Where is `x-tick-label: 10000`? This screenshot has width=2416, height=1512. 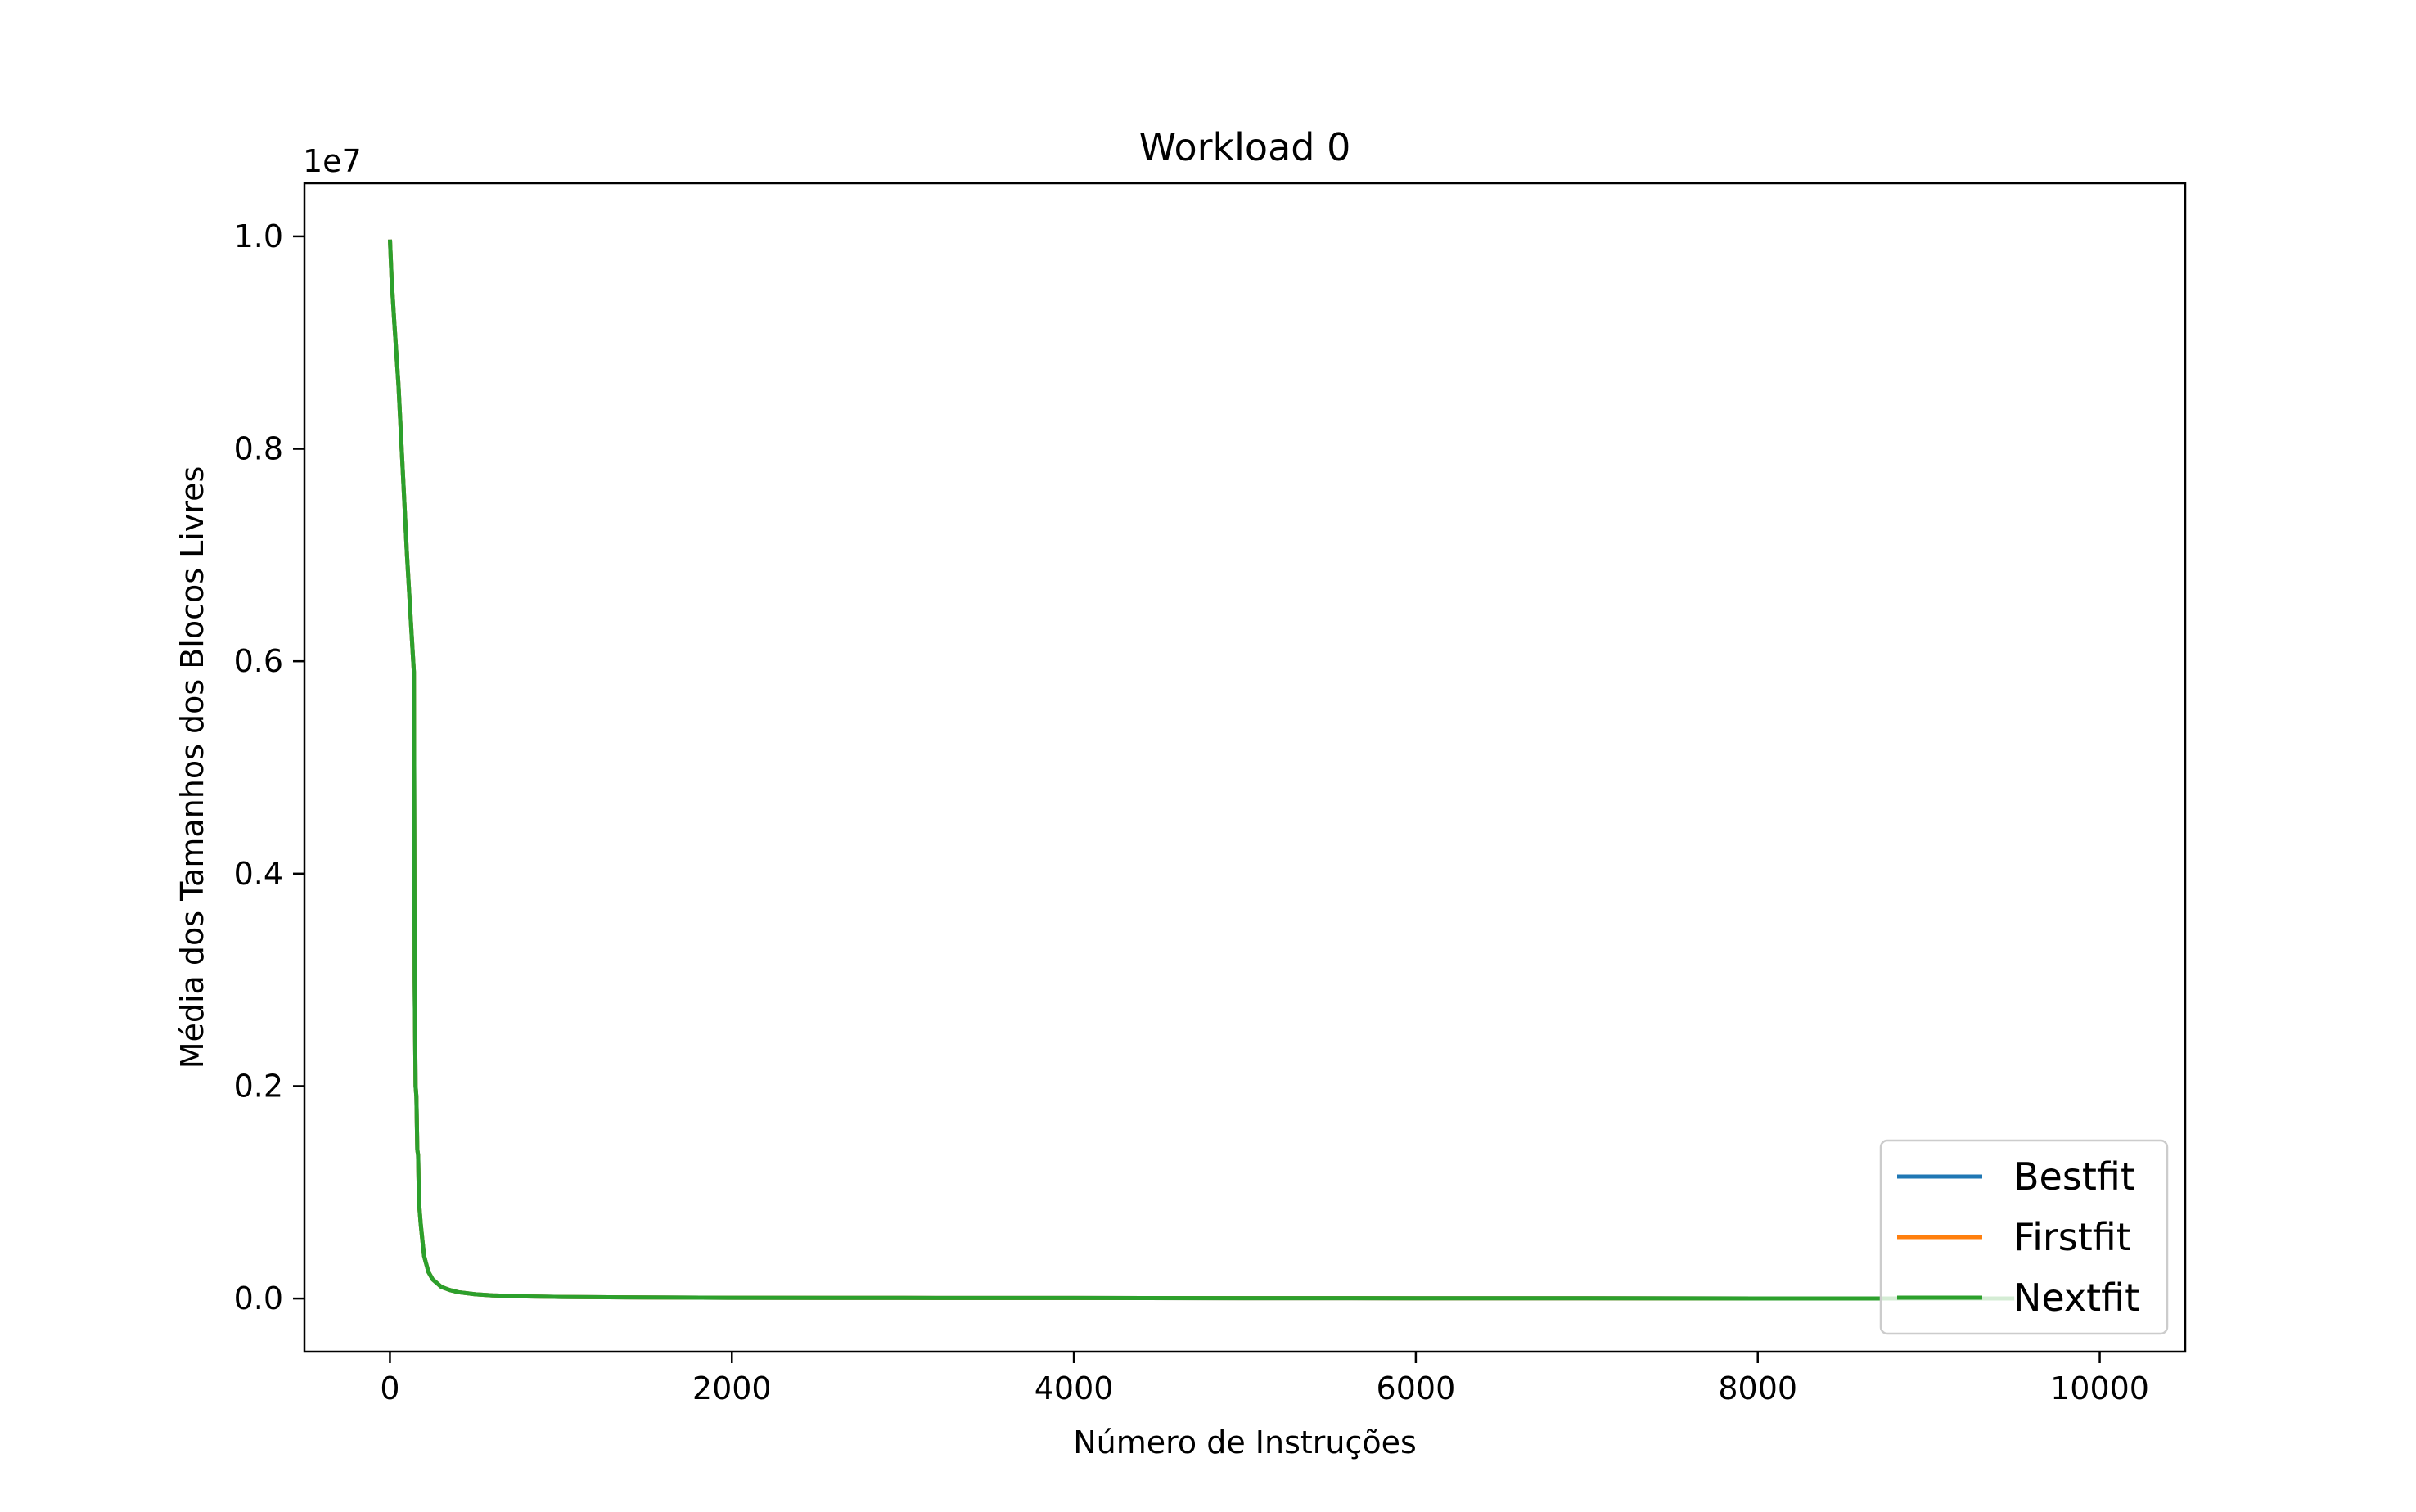 x-tick-label: 10000 is located at coordinates (2099, 1388).